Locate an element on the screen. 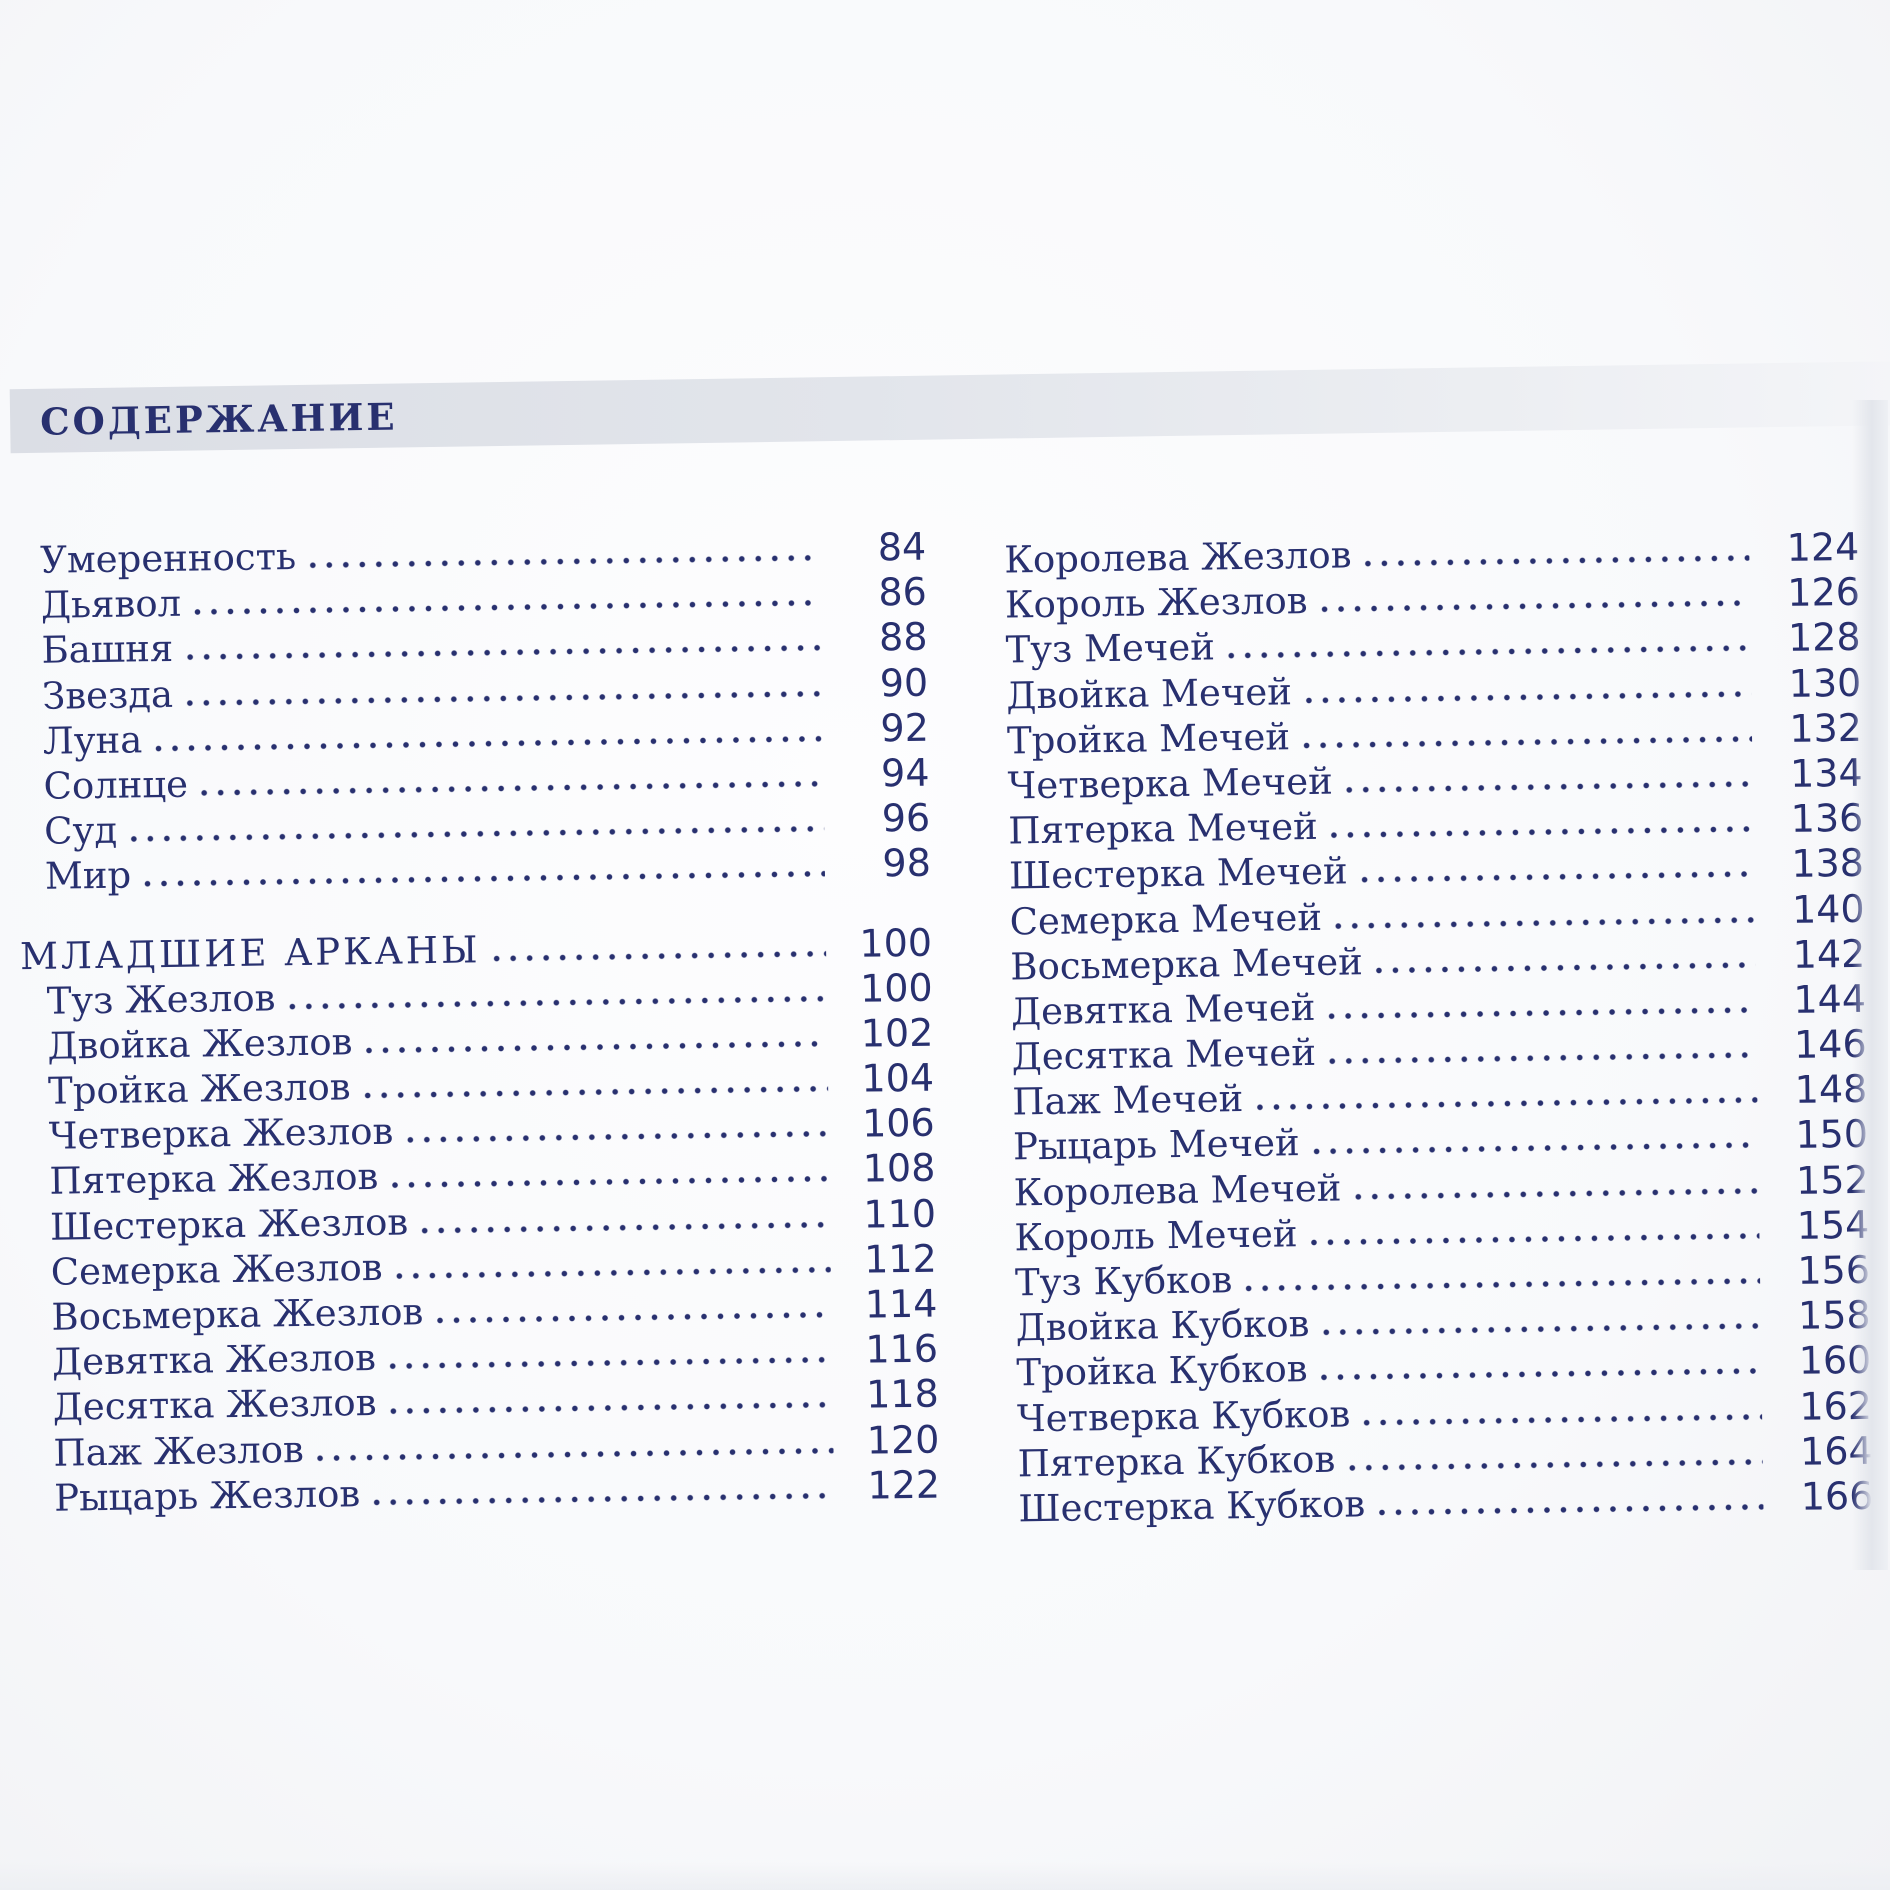  toc-entry-label: Шестерка Кубков is located at coordinates (1192, 1506).